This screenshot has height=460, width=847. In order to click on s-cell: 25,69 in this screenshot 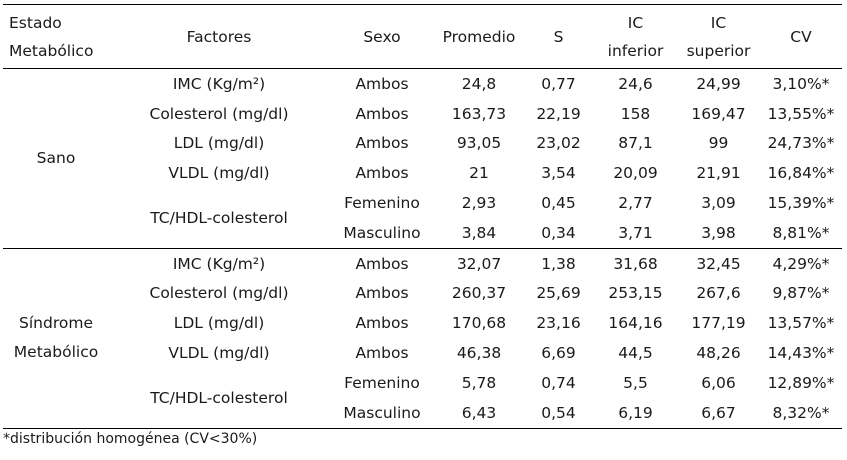, I will do `click(558, 293)`.